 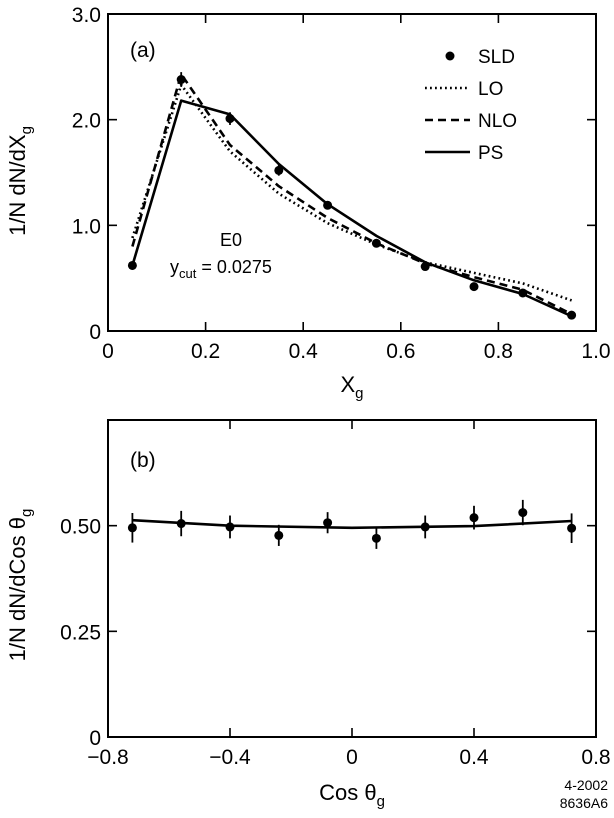 What do you see at coordinates (471, 105) in the screenshot?
I see `legend: SLD LO NLO PS` at bounding box center [471, 105].